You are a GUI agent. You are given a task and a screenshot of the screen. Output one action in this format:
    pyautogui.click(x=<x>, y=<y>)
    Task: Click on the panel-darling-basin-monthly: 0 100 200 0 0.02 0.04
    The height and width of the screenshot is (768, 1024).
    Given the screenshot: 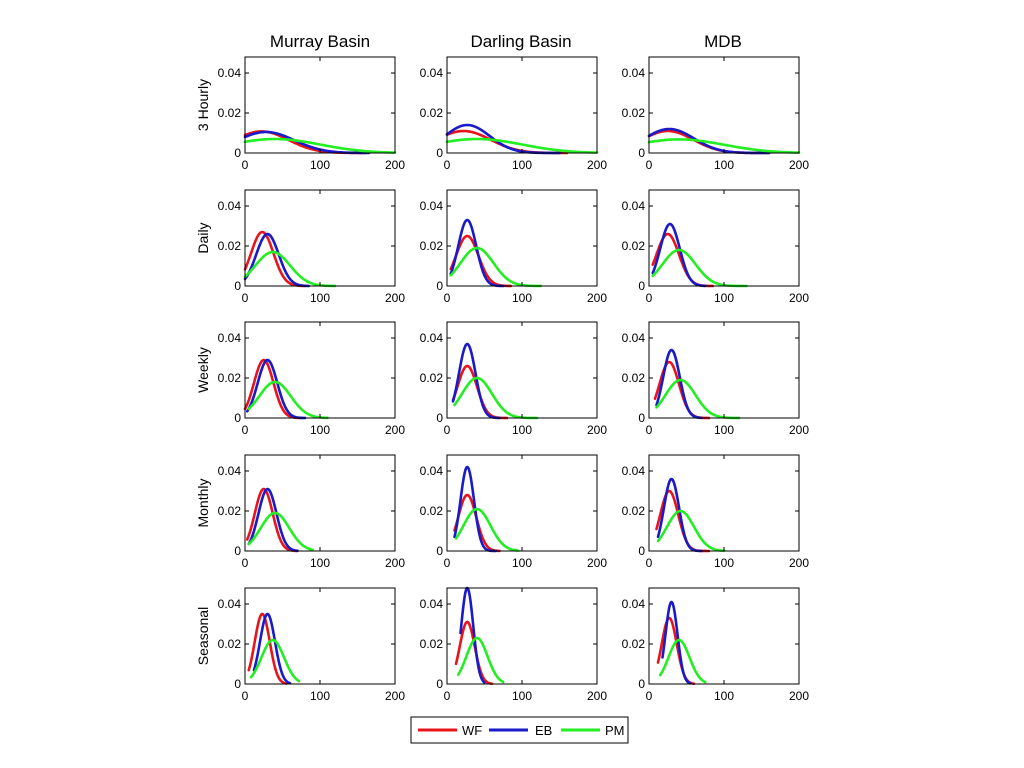 What is the action you would take?
    pyautogui.click(x=513, y=512)
    